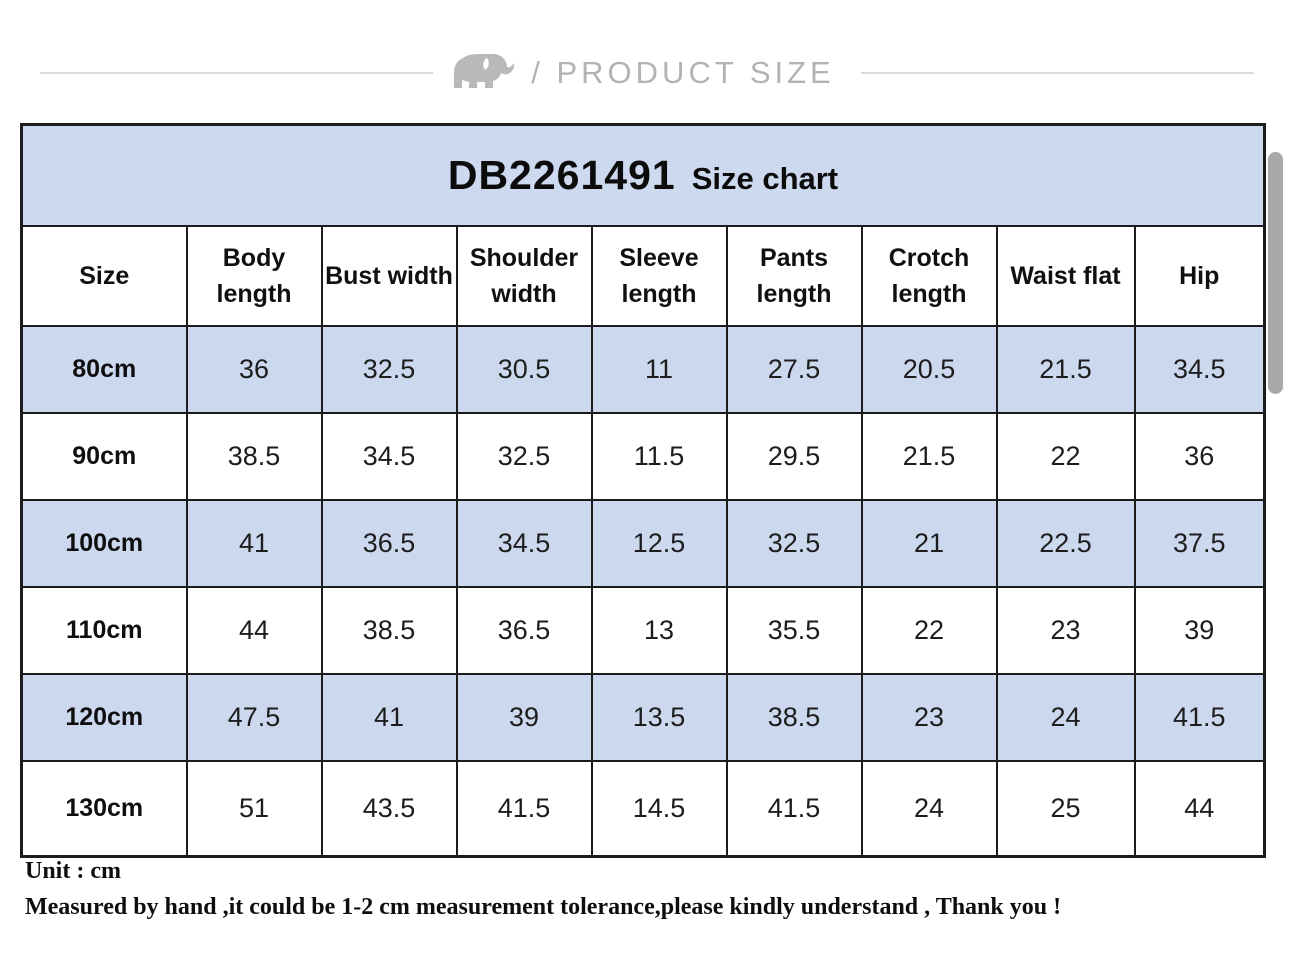  What do you see at coordinates (104, 543) in the screenshot?
I see `size-cell: 100cm` at bounding box center [104, 543].